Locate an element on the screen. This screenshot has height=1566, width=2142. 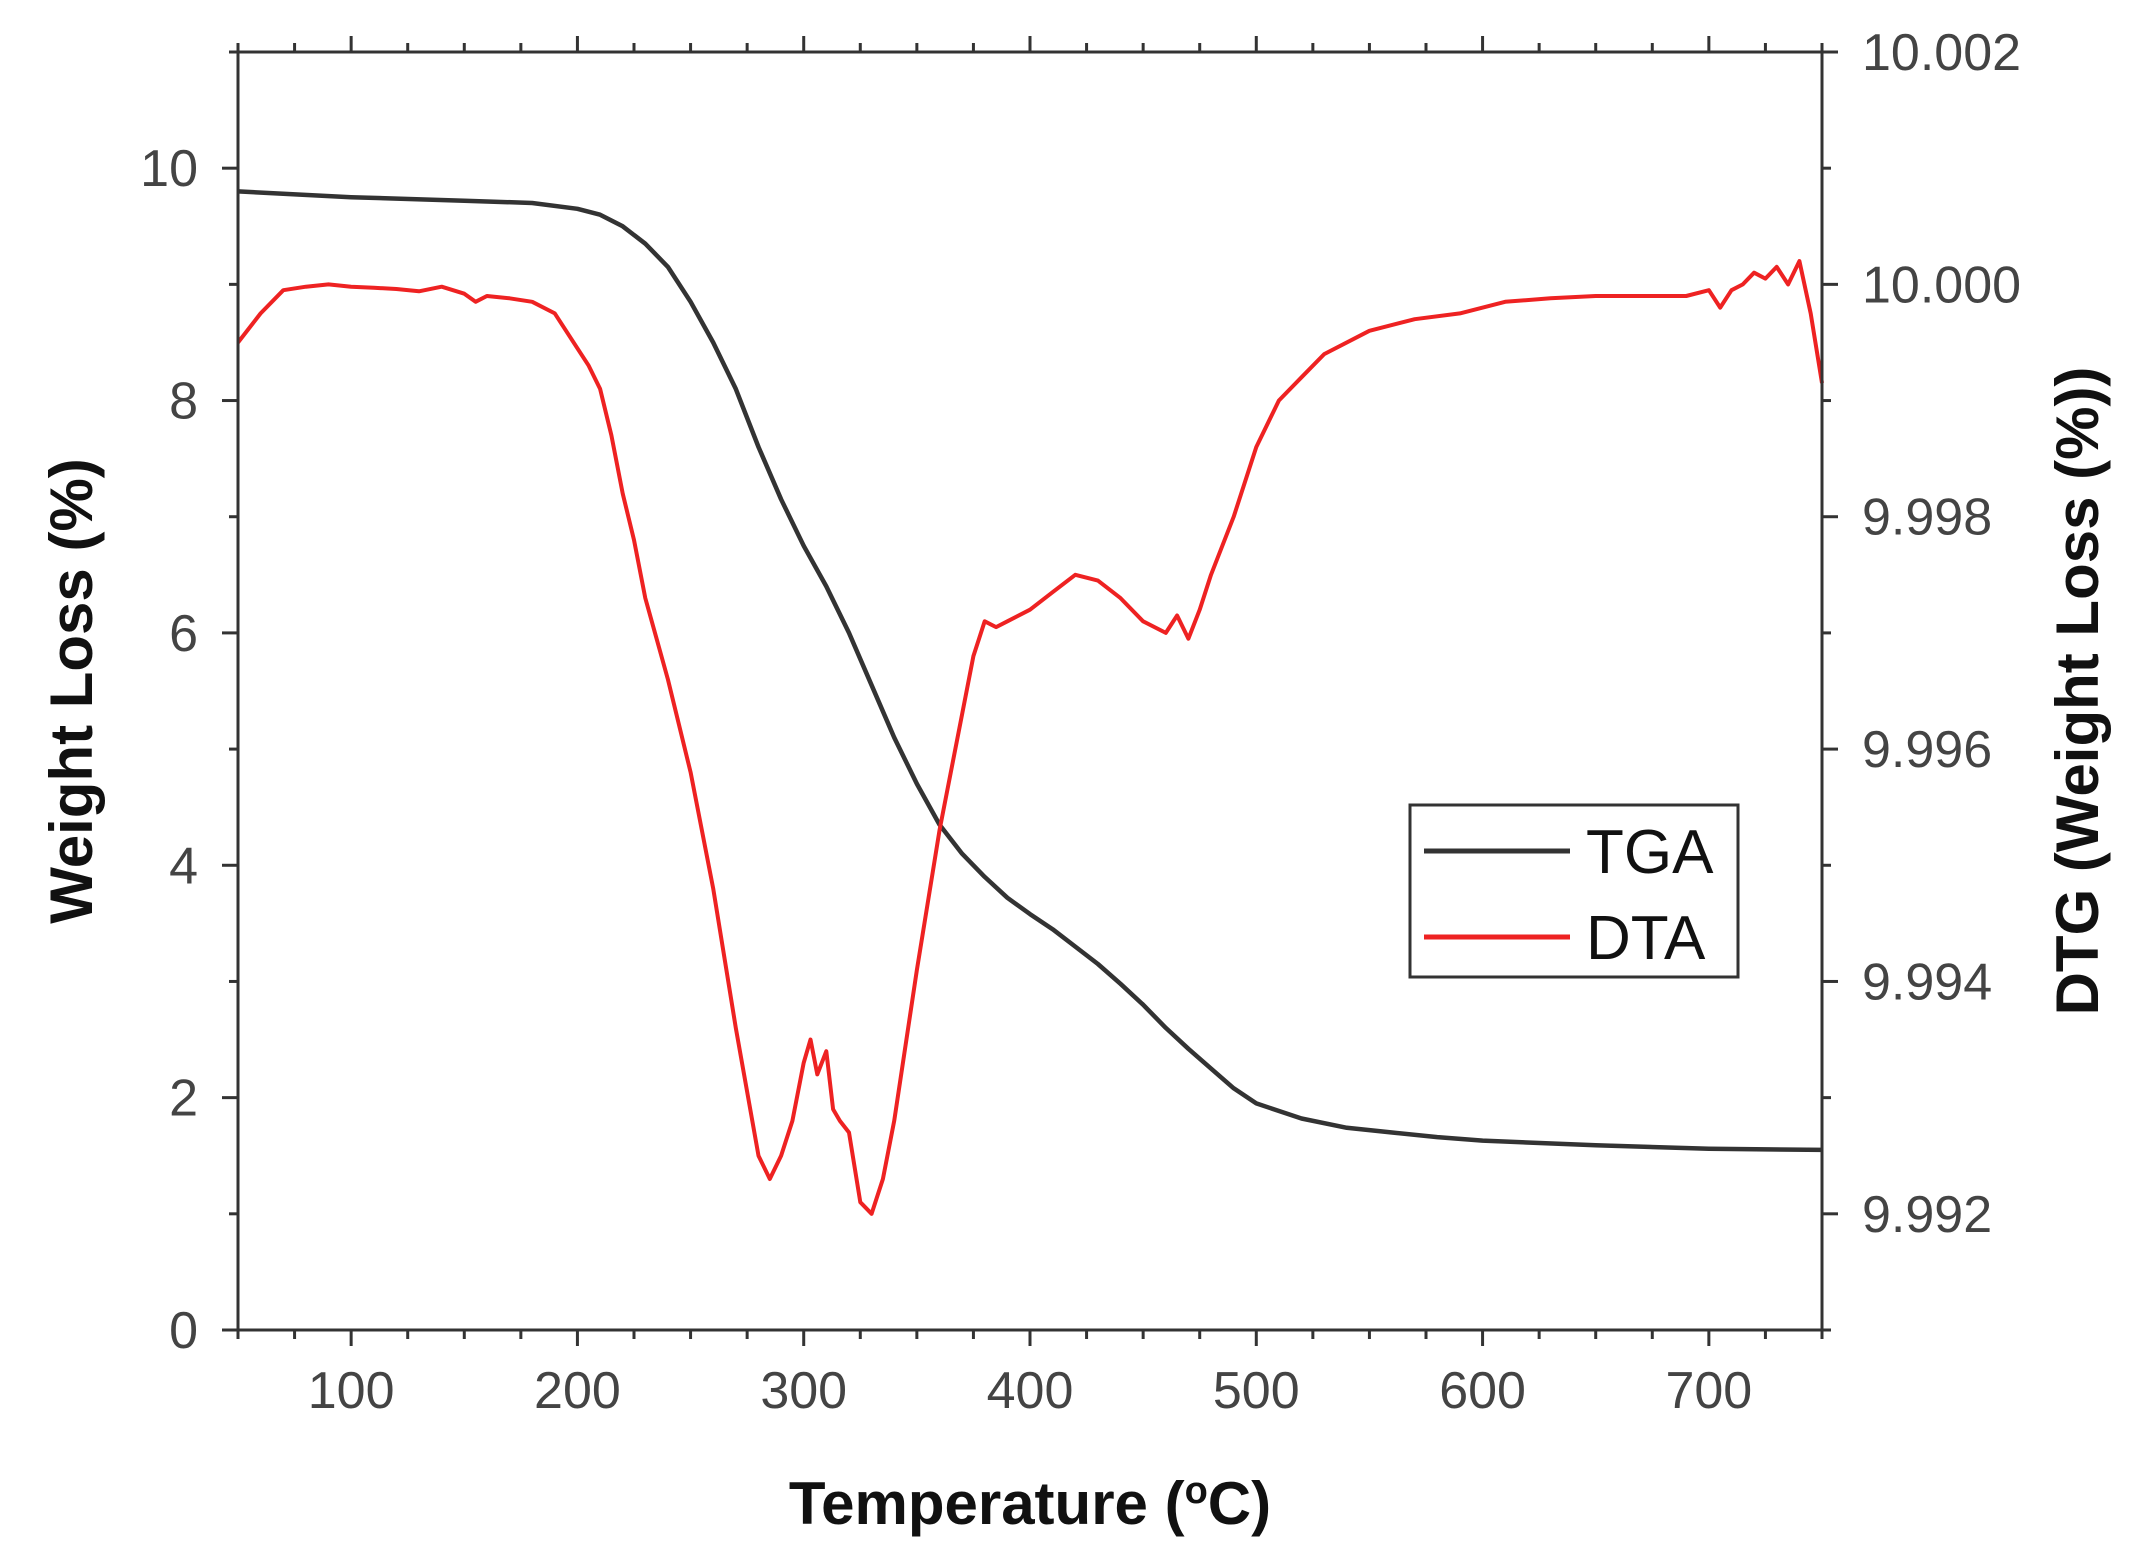
x-tick-label: 400 is located at coordinates (1030, 1391).